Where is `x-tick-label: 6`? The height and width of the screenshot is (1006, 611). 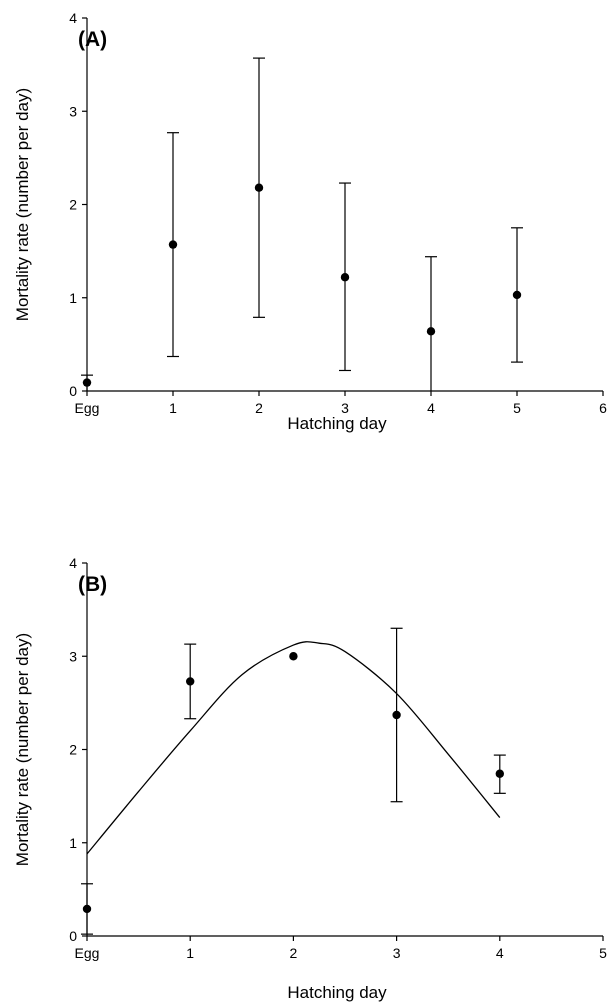 x-tick-label: 6 is located at coordinates (603, 408).